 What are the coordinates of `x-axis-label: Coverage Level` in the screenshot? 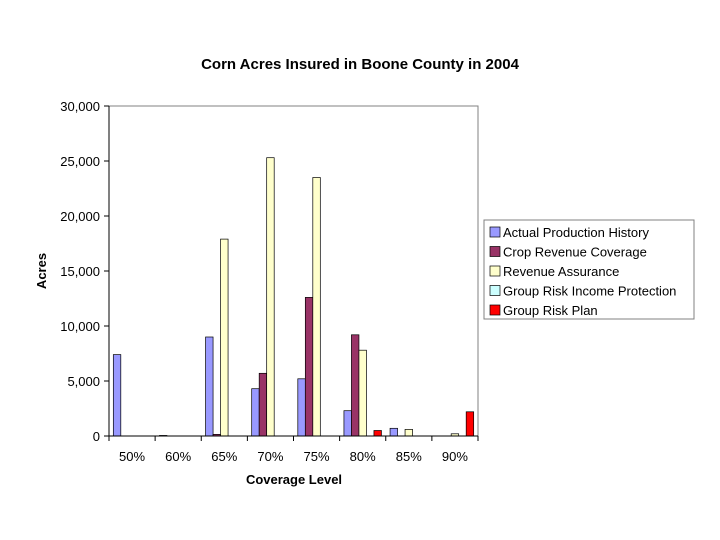 It's located at (294, 479).